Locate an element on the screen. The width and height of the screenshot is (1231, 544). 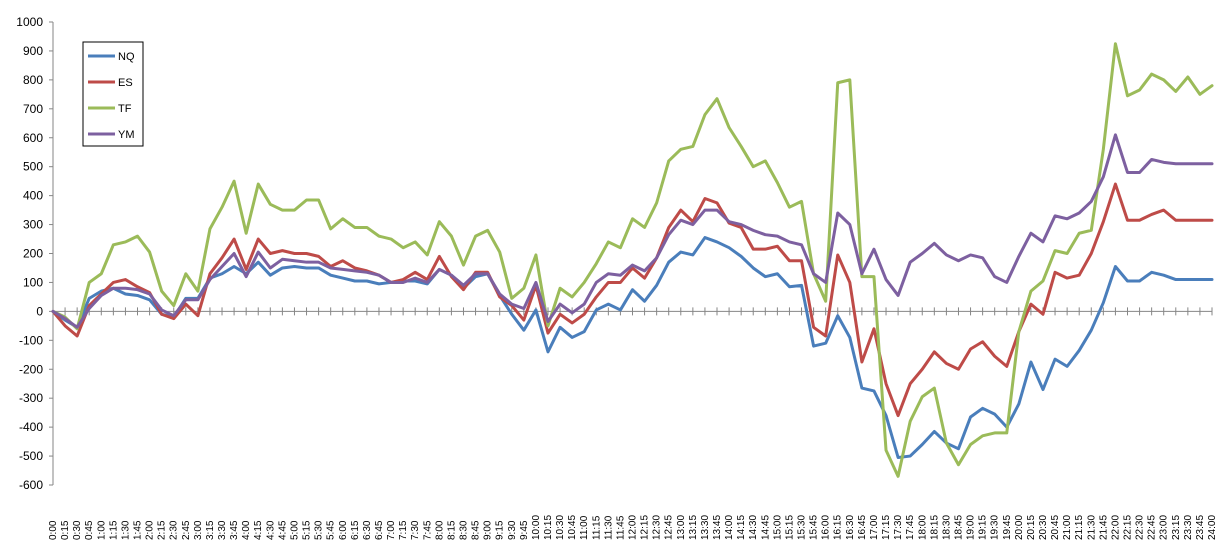
x-tick-label: 16:00 is located at coordinates (826, 527).